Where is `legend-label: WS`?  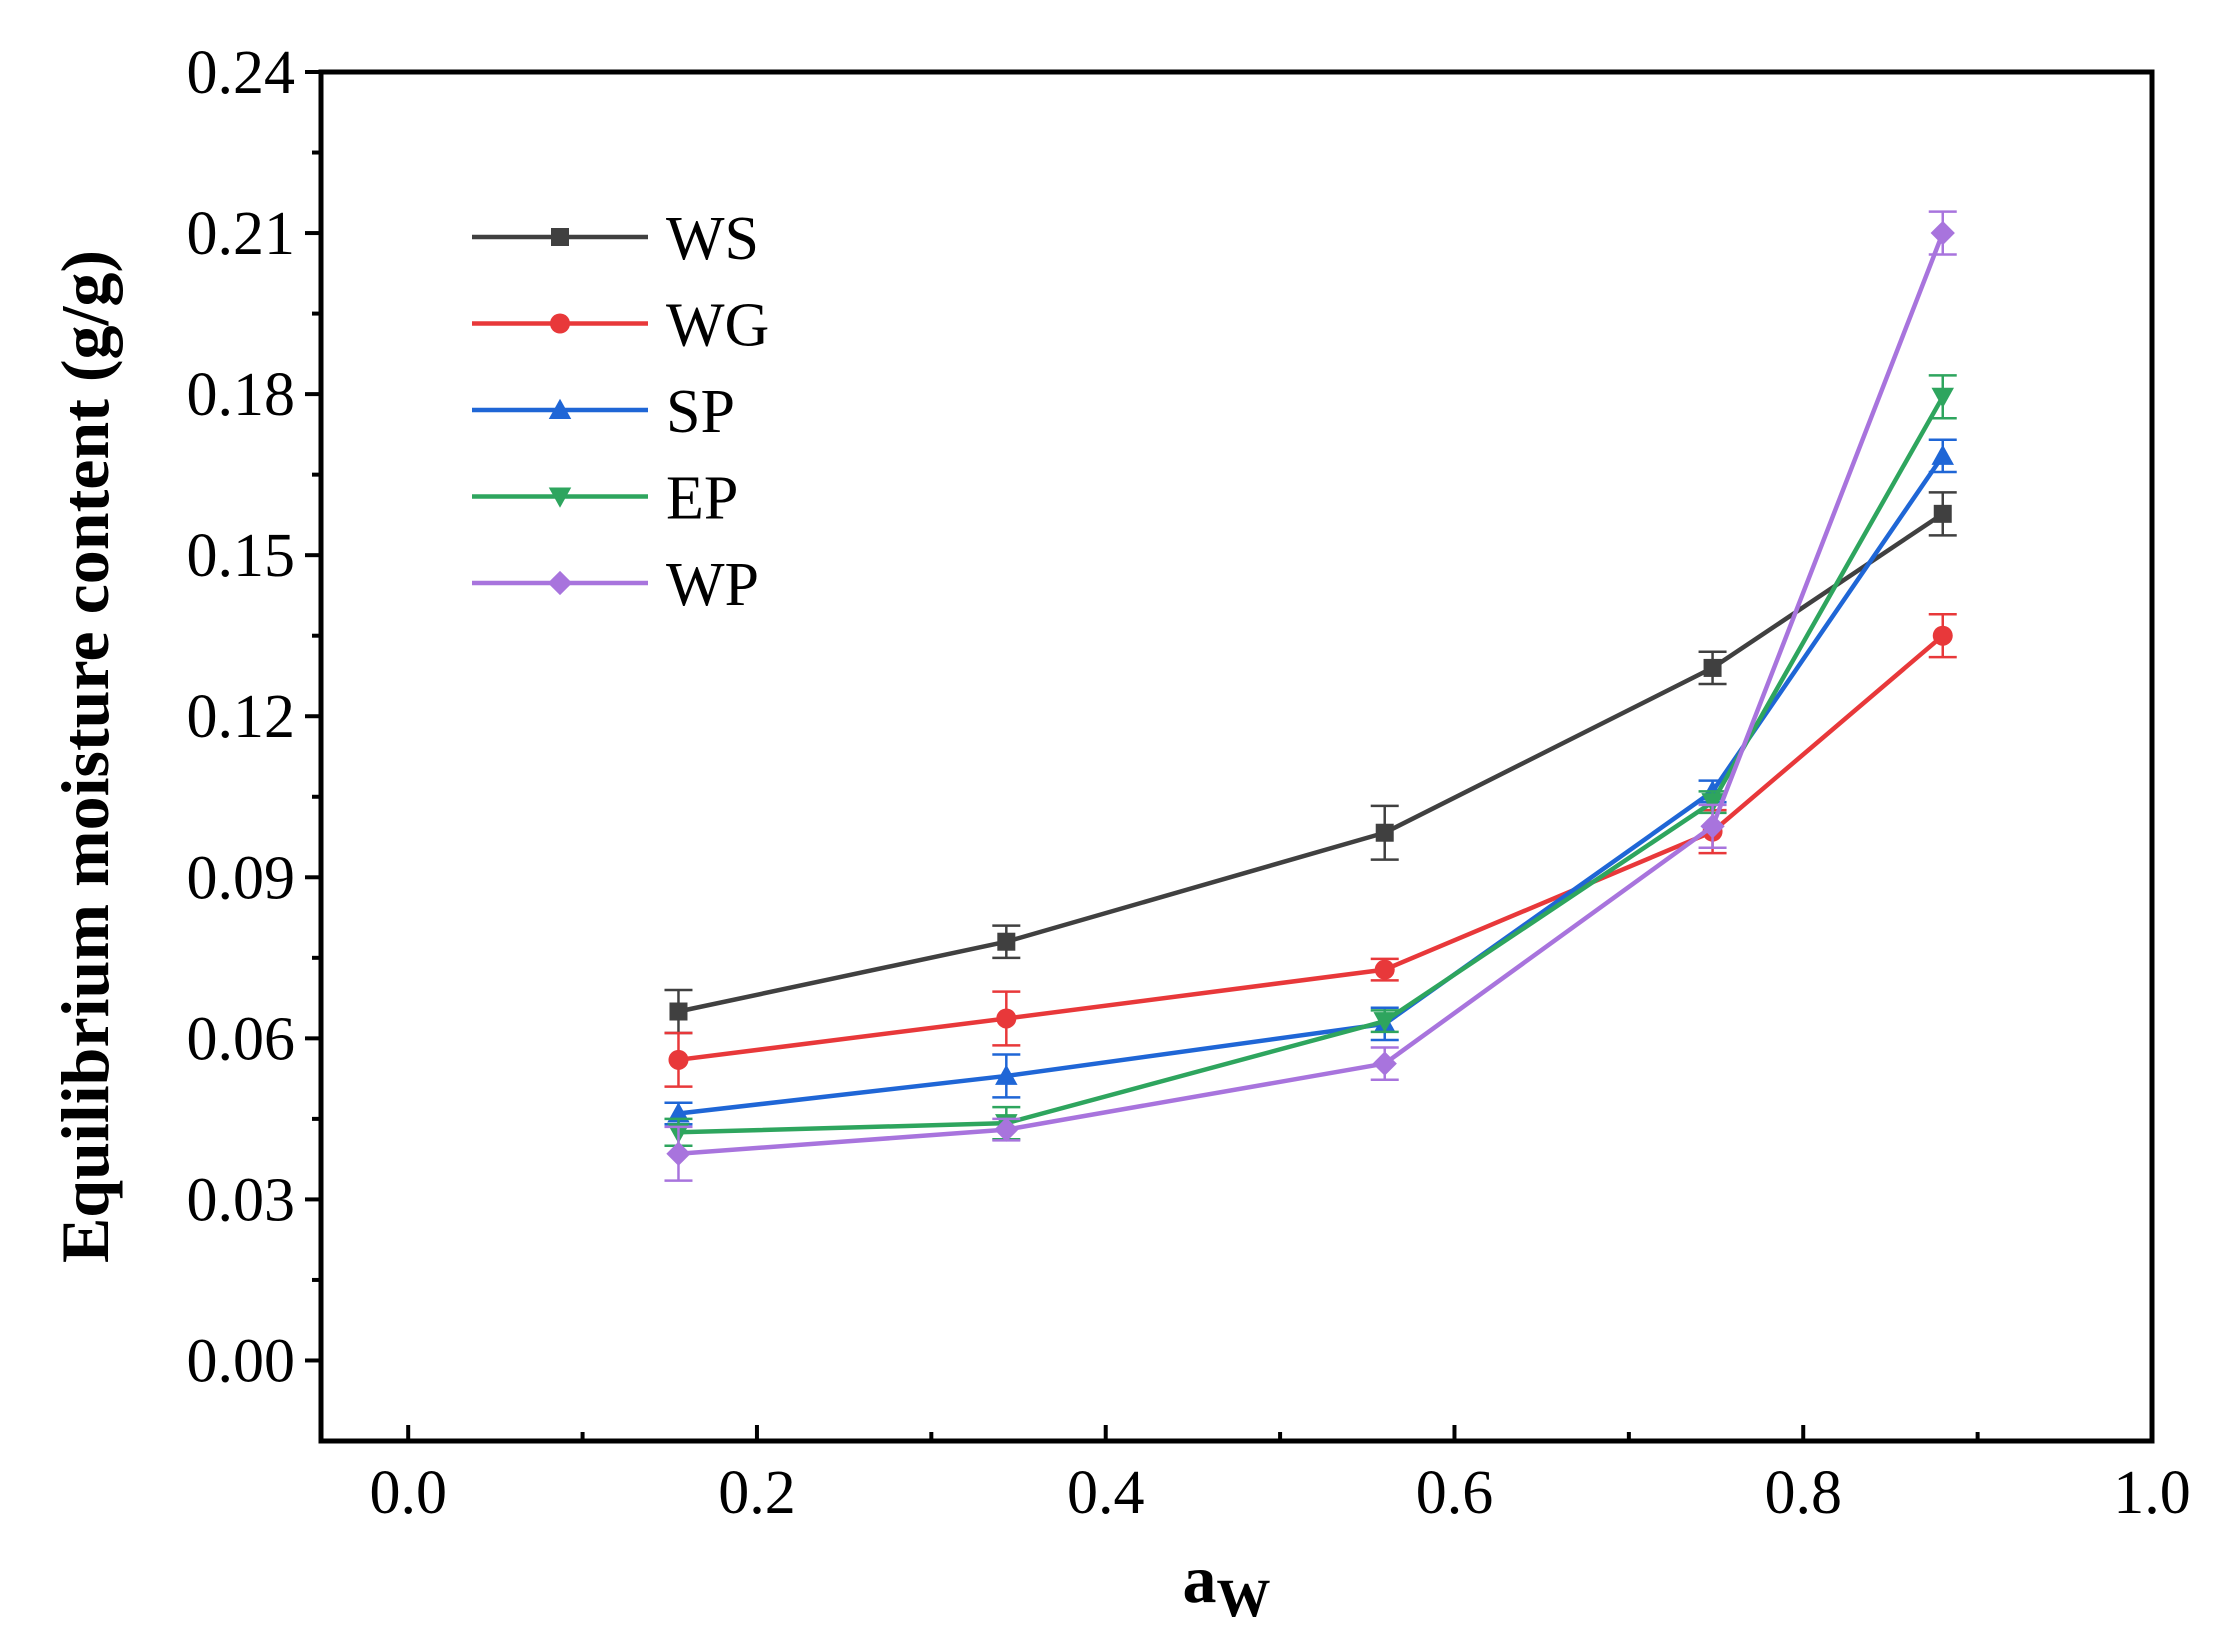
legend-label: WS is located at coordinates (712, 239).